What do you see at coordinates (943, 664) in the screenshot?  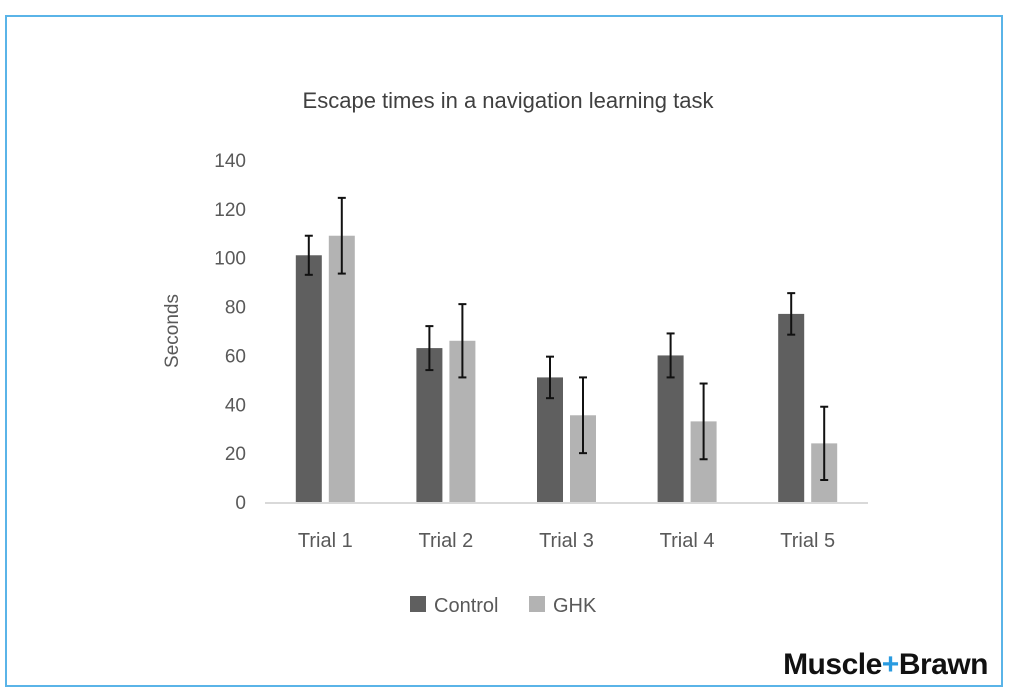 I see `brand-right: Brawn` at bounding box center [943, 664].